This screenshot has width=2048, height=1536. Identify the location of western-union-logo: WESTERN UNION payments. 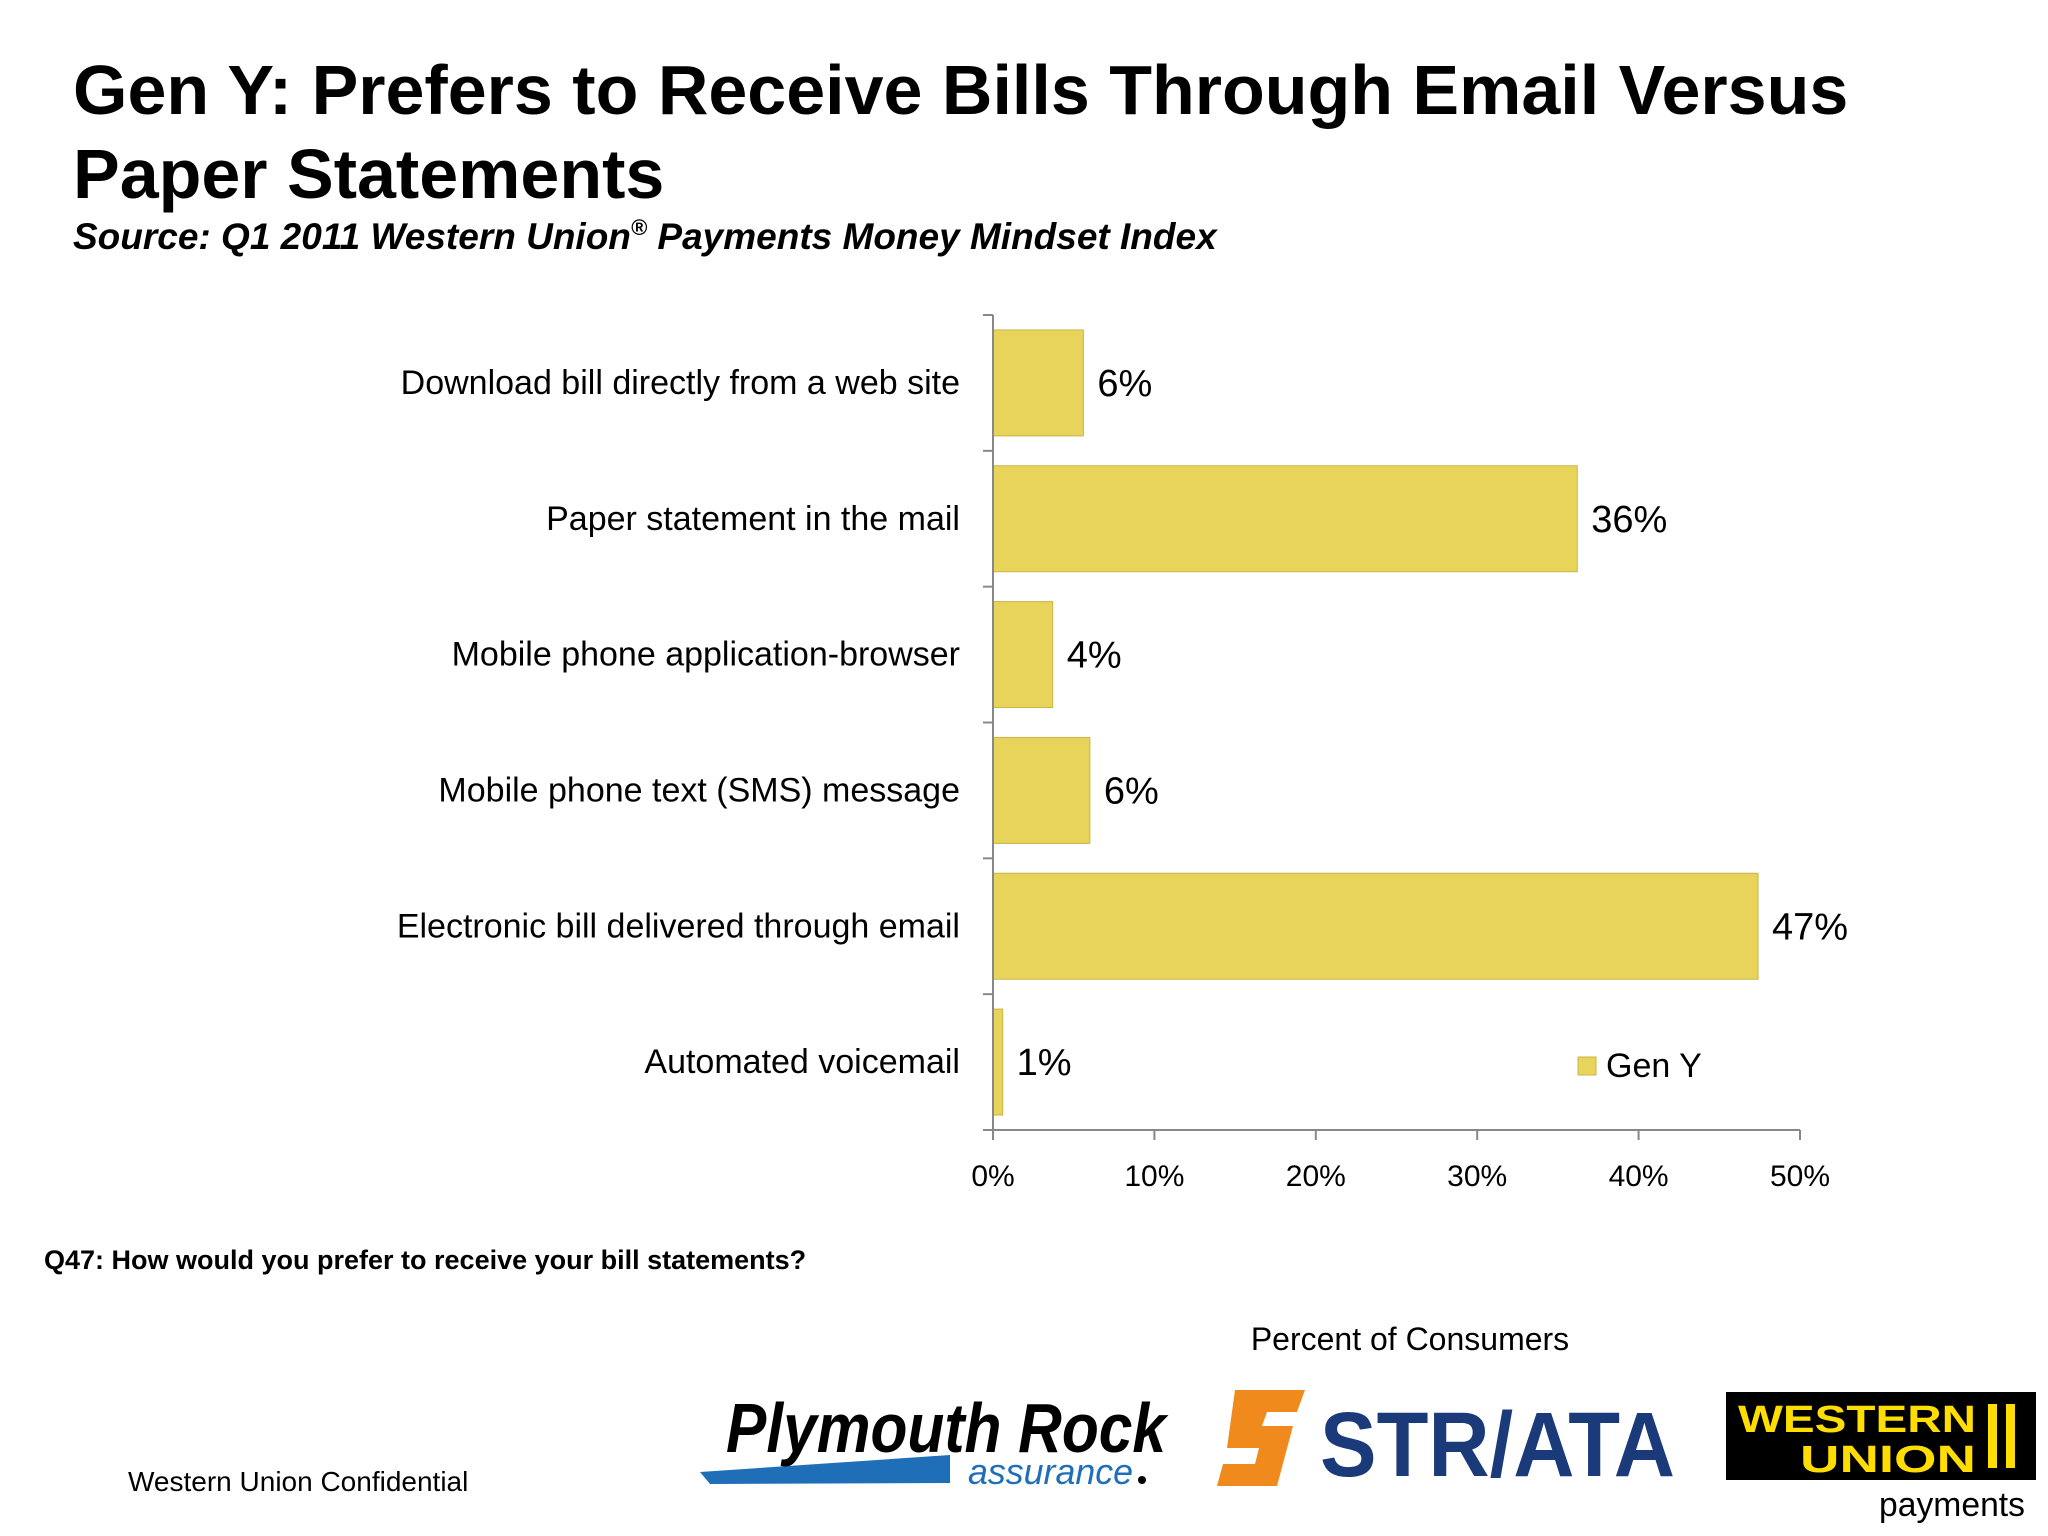
(1881, 1458).